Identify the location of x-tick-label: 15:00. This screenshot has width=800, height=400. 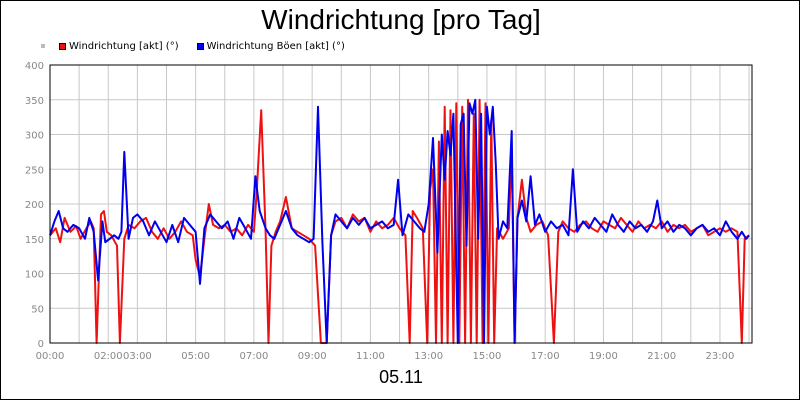
(487, 356).